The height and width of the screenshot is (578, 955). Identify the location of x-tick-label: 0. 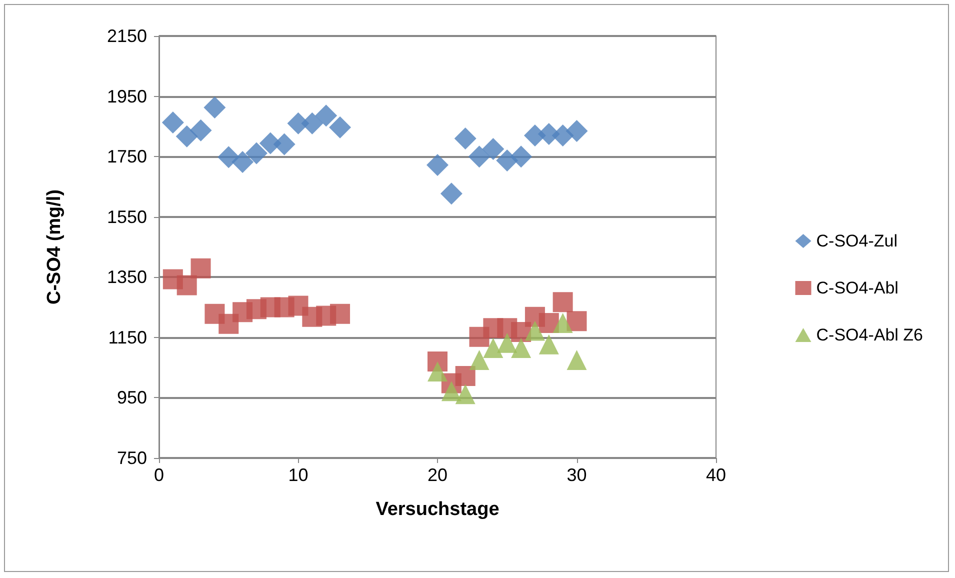
(159, 475).